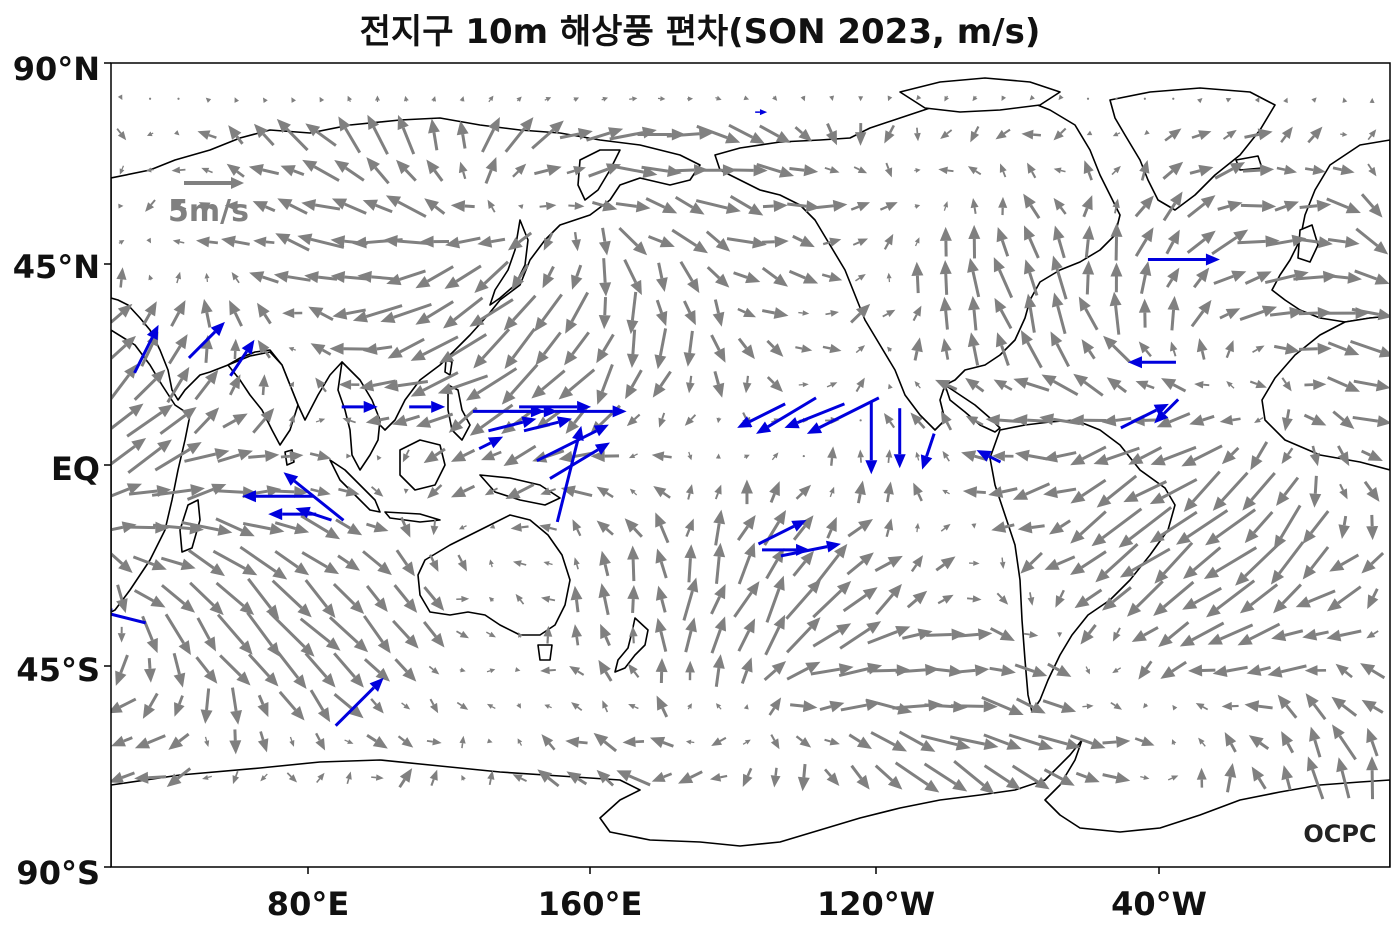  I want to click on sumatra, so click(355, 486).